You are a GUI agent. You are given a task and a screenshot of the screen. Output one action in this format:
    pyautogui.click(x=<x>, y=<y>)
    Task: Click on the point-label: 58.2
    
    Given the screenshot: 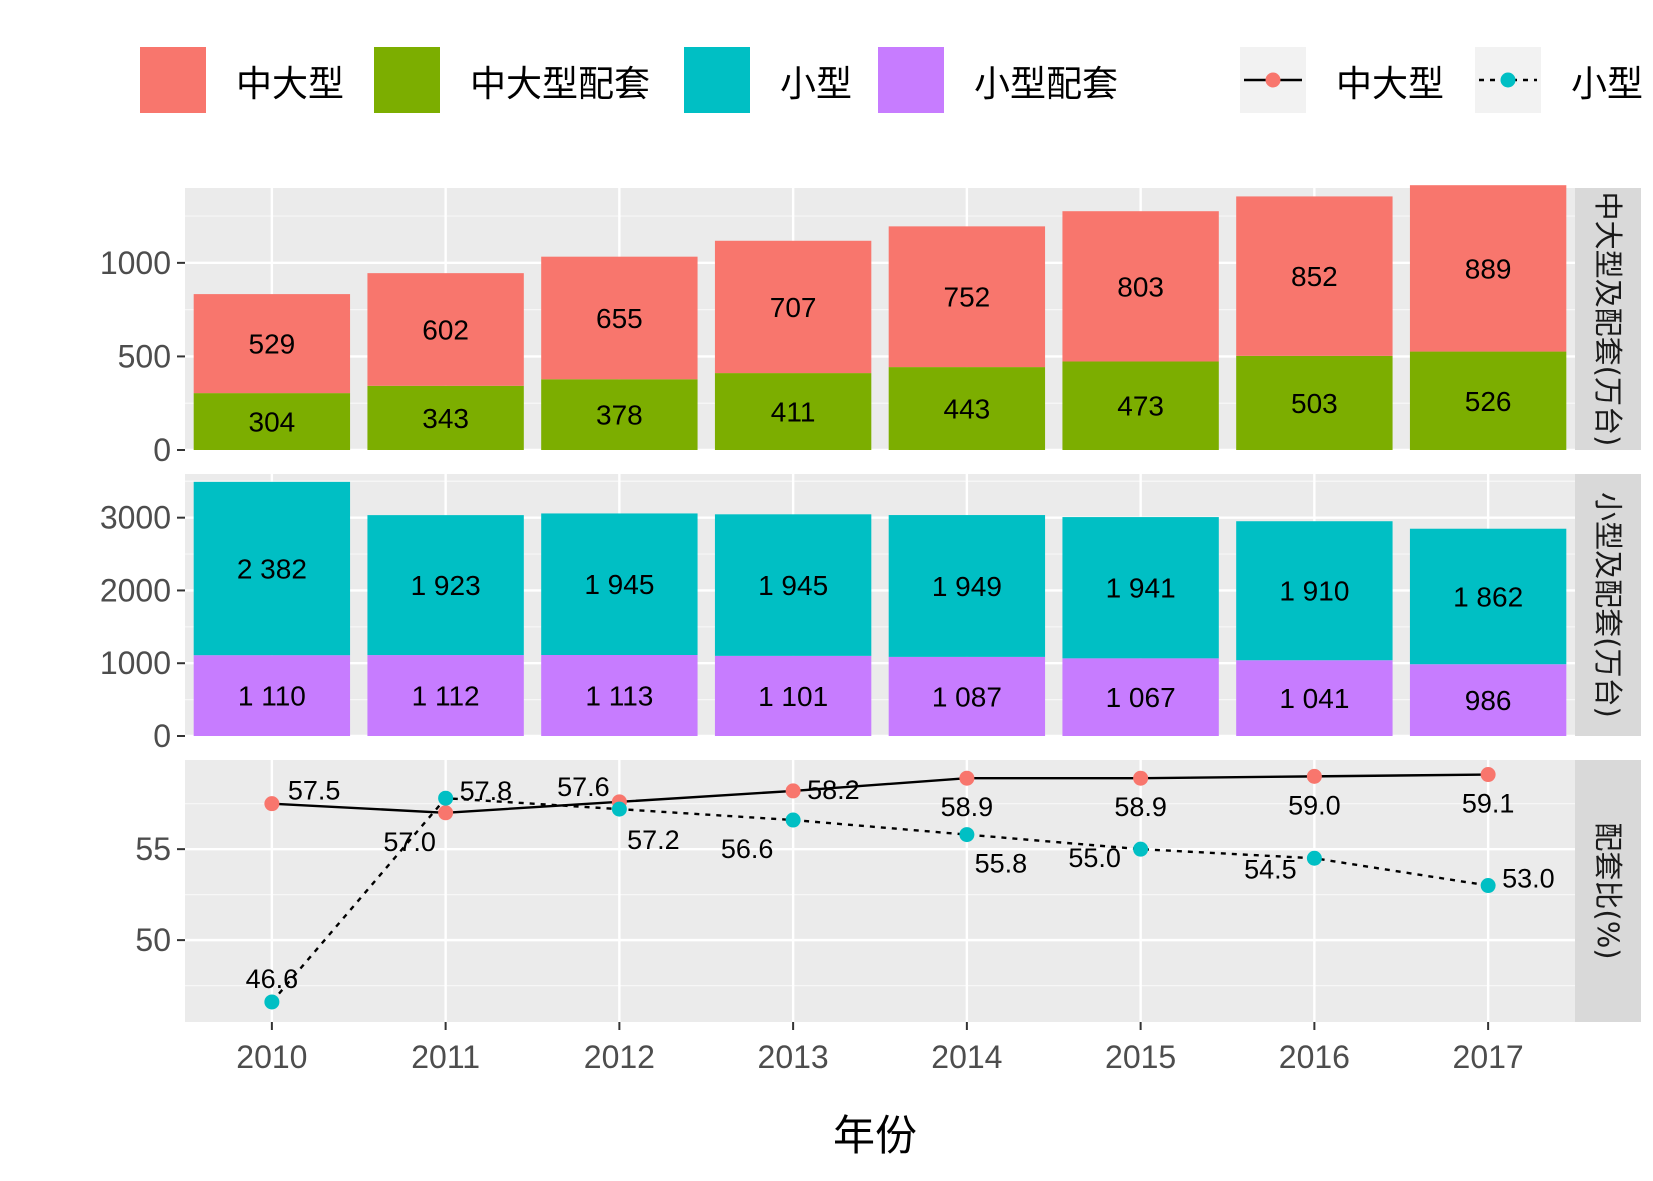 What is the action you would take?
    pyautogui.click(x=833, y=790)
    